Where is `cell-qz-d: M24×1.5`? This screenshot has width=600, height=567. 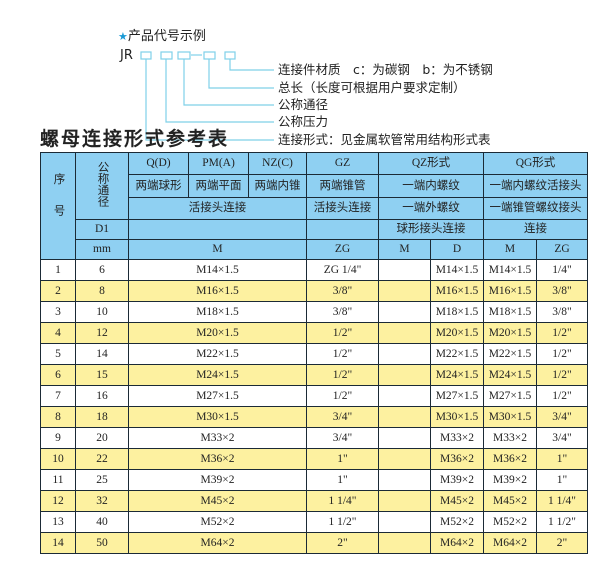
cell-qz-d: M24×1.5 is located at coordinates (457, 375).